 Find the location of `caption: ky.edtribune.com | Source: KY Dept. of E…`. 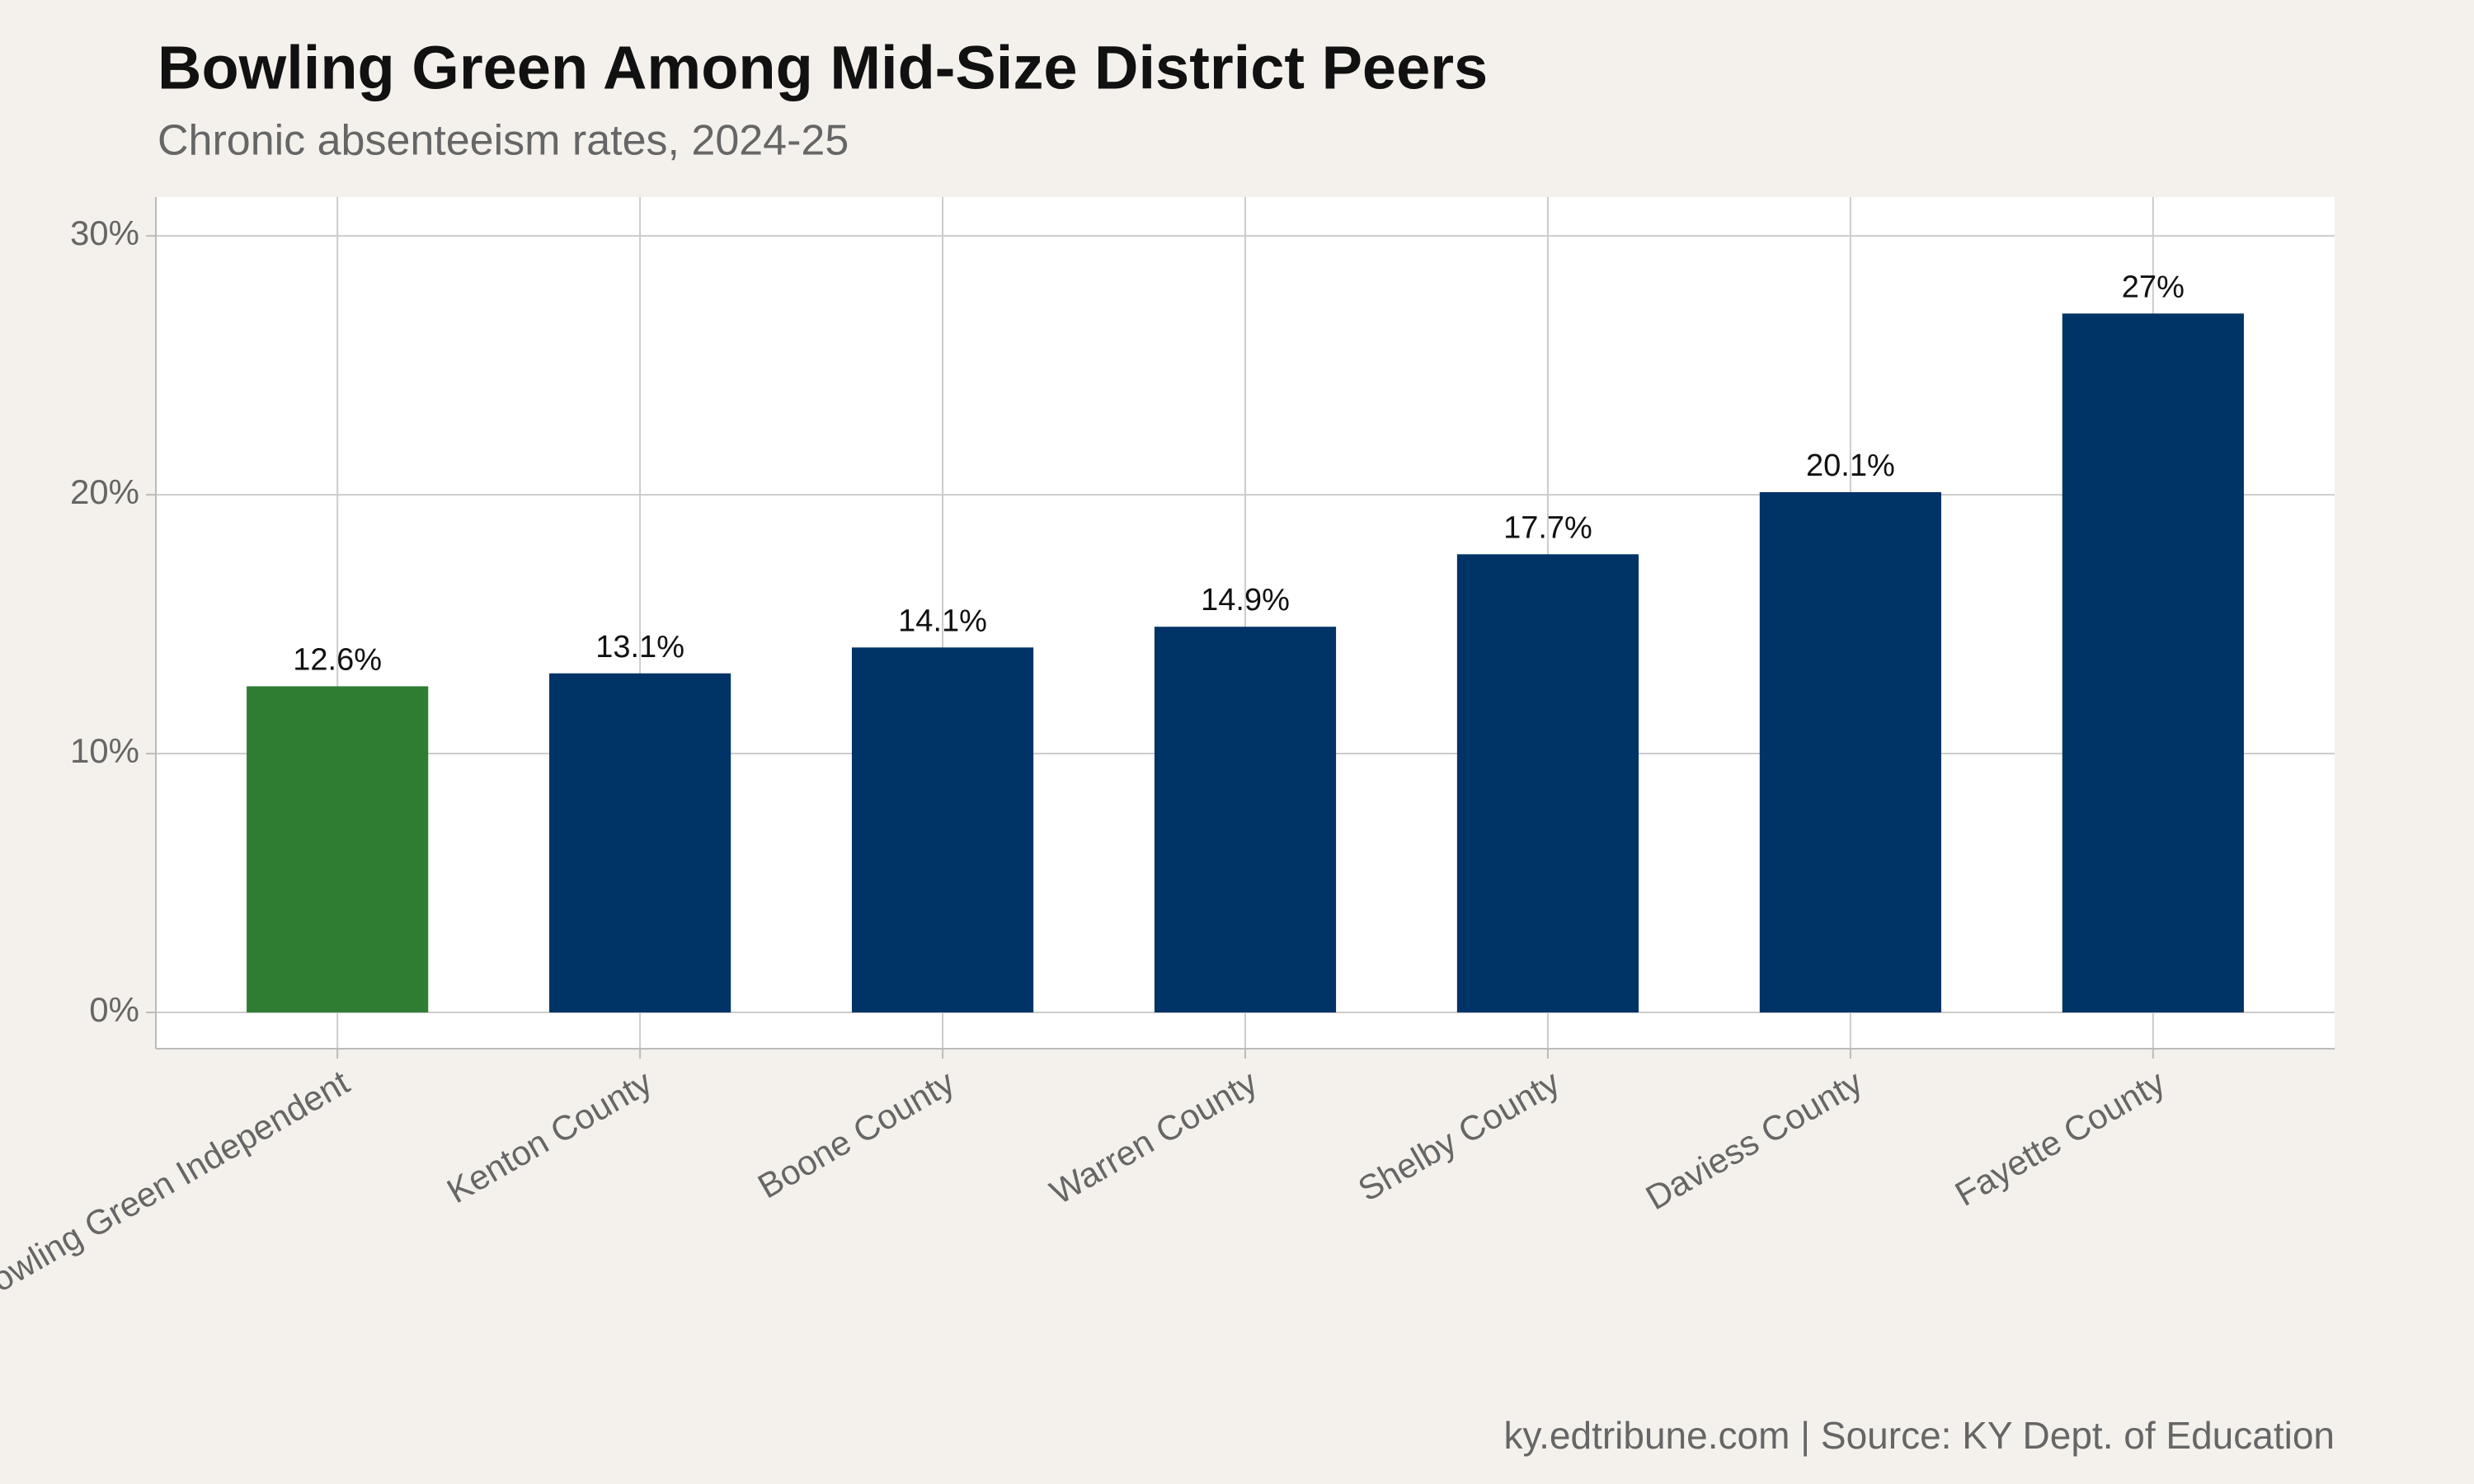

caption: ky.edtribune.com | Source: KY Dept. of E… is located at coordinates (1919, 1435).